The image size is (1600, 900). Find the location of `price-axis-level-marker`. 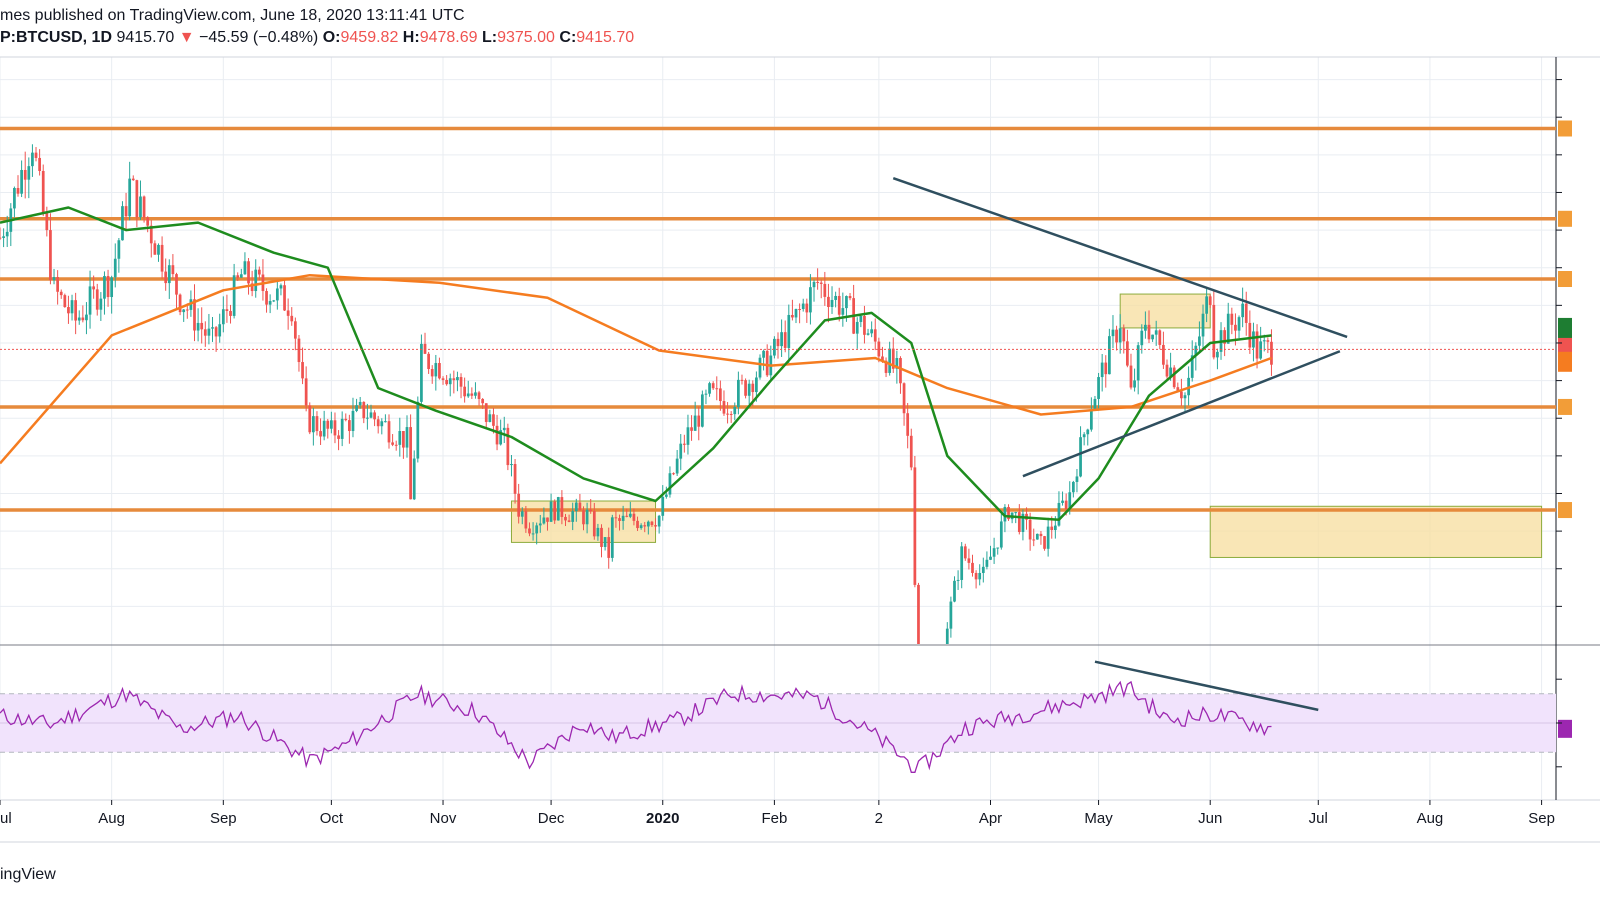

price-axis-level-marker is located at coordinates (1565, 218).